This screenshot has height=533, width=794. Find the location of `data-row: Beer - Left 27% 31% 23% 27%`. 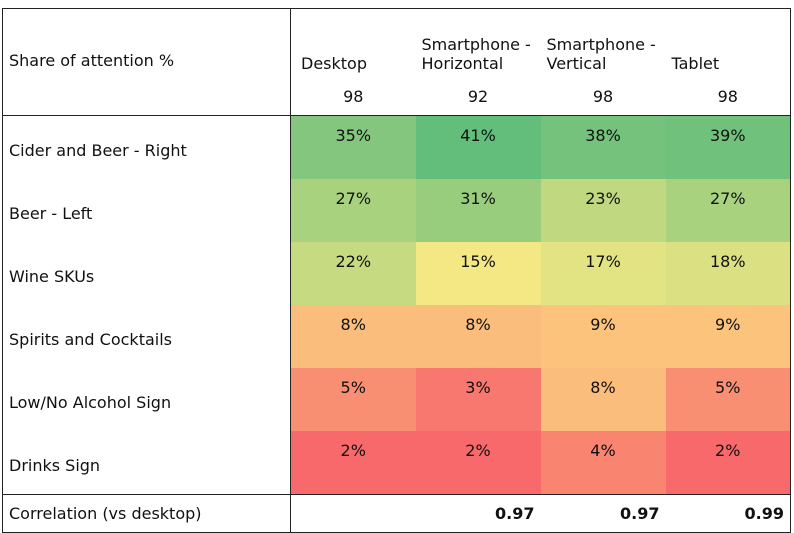

data-row: Beer - Left 27% 31% 23% 27% is located at coordinates (396, 210).